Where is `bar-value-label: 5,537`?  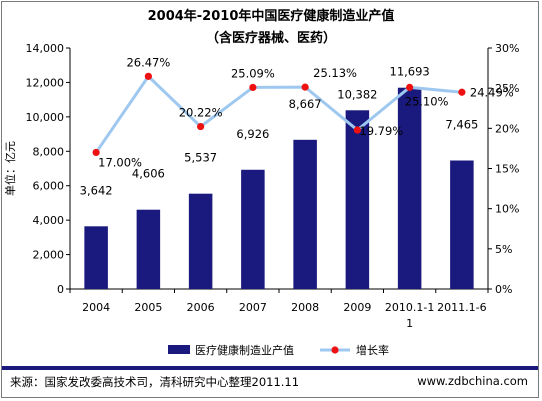 bar-value-label: 5,537 is located at coordinates (200, 158).